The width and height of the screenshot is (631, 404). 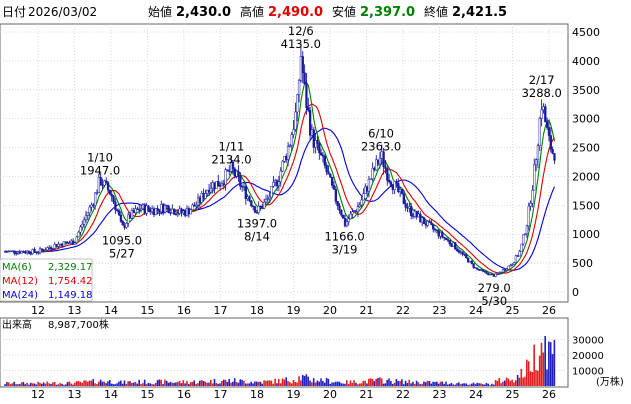 What do you see at coordinates (100, 158) in the screenshot?
I see `annotation-date: 1/10` at bounding box center [100, 158].